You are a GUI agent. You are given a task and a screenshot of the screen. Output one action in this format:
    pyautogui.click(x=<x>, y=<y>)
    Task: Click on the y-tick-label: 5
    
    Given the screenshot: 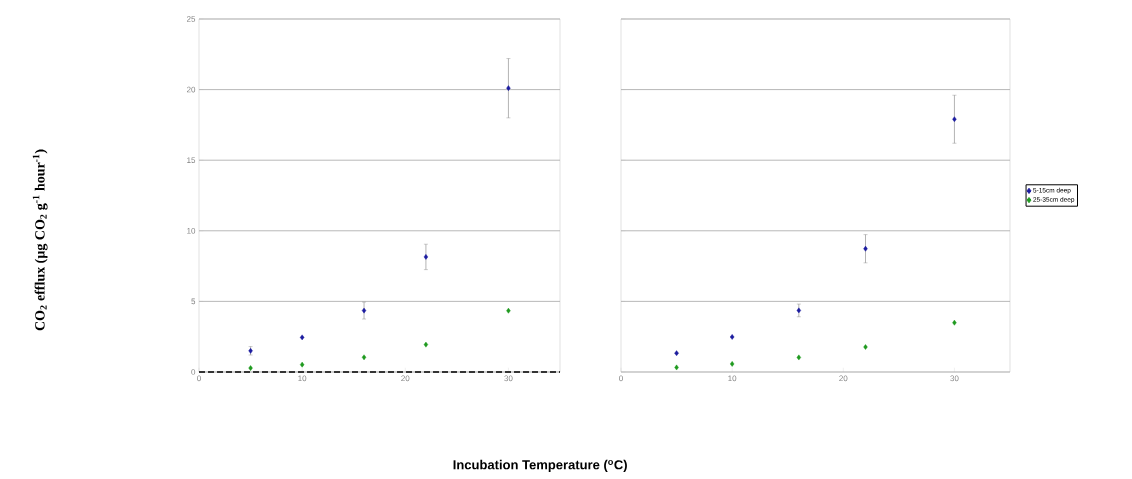 What is the action you would take?
    pyautogui.click(x=193, y=301)
    